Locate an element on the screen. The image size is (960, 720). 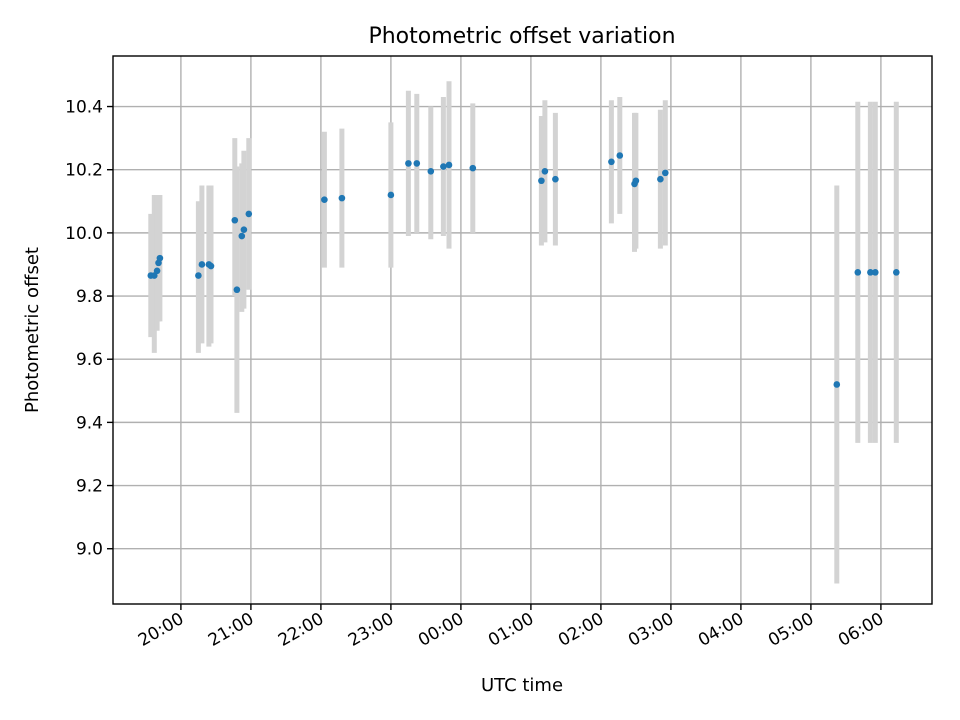
x-tick-label: 03:00 is located at coordinates (651, 630).